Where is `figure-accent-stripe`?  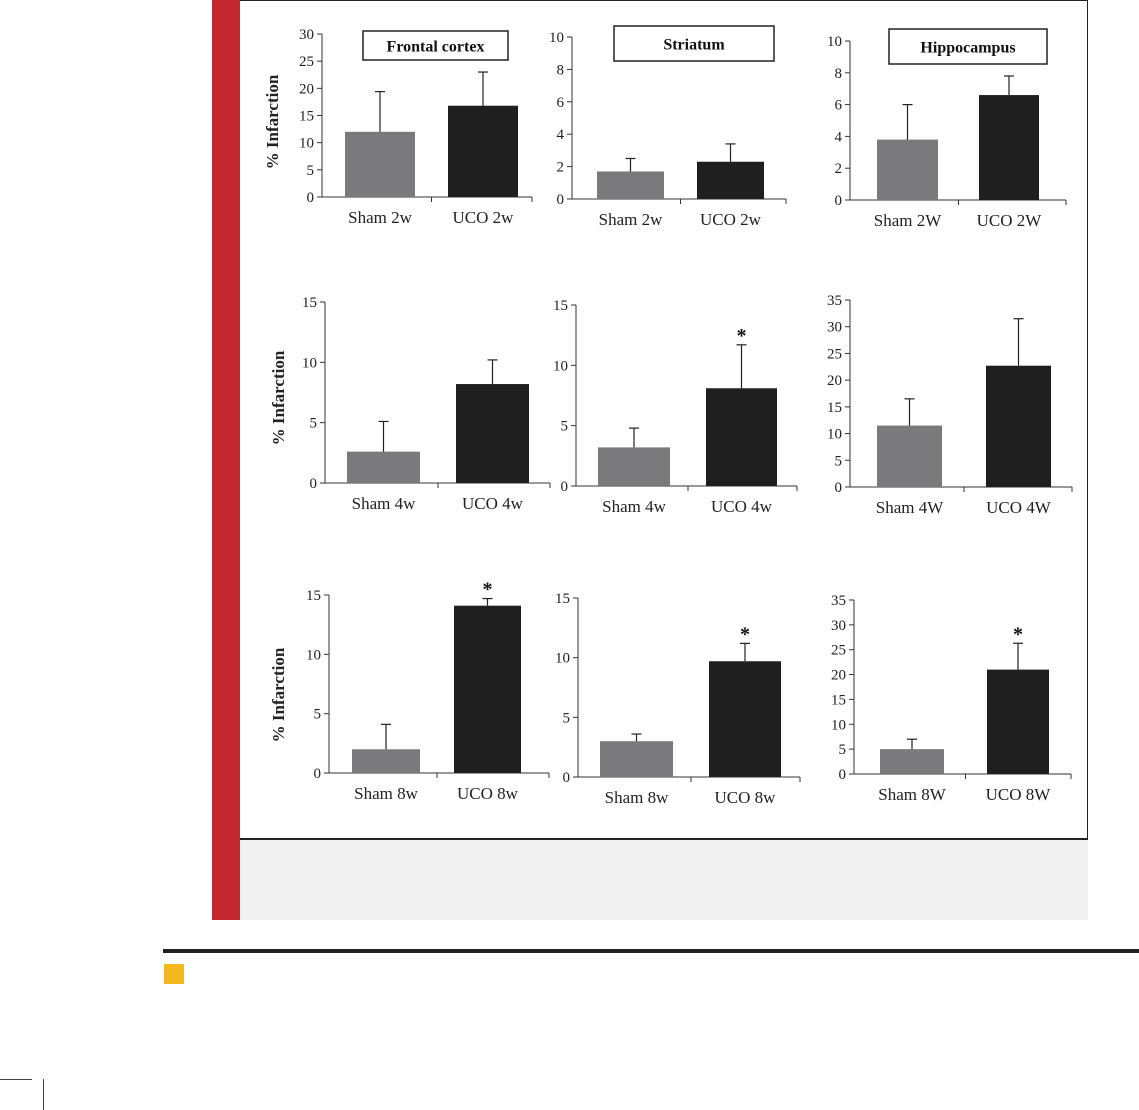 figure-accent-stripe is located at coordinates (226, 460).